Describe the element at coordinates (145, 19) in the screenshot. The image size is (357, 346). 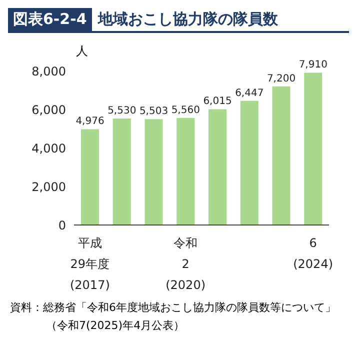
I see `chart-title: 図表6-2-4 地域おこし協力隊の隊員数` at that location.